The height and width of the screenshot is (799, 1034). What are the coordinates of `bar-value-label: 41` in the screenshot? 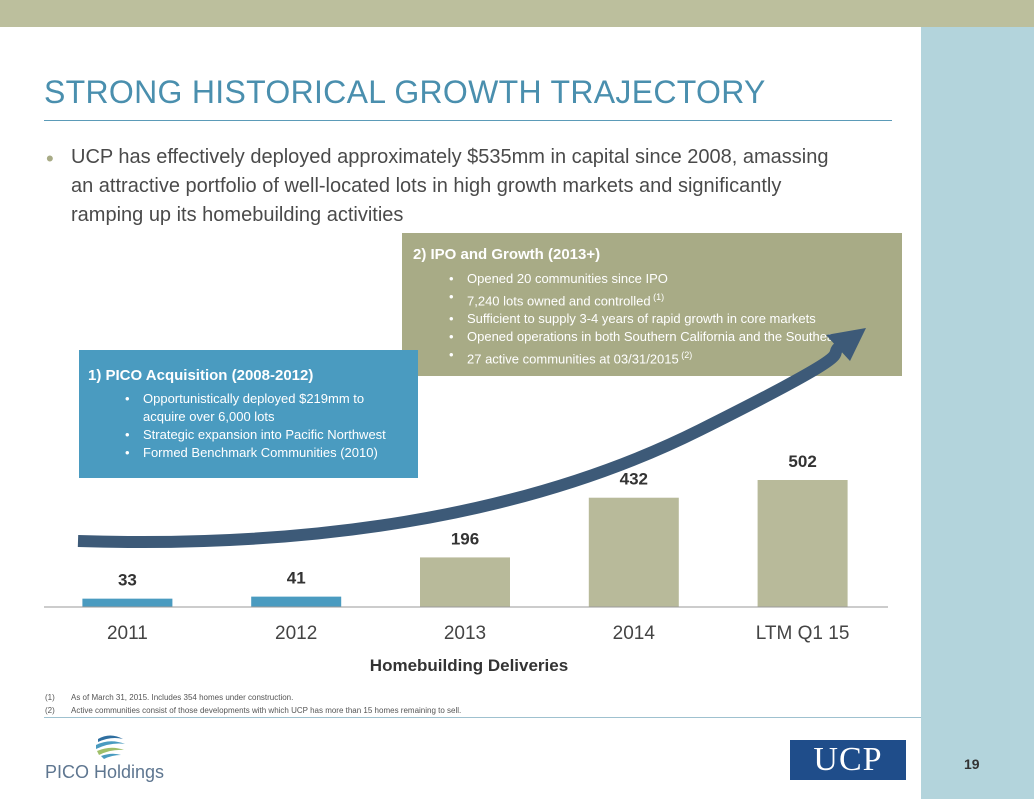 It's located at (296, 578).